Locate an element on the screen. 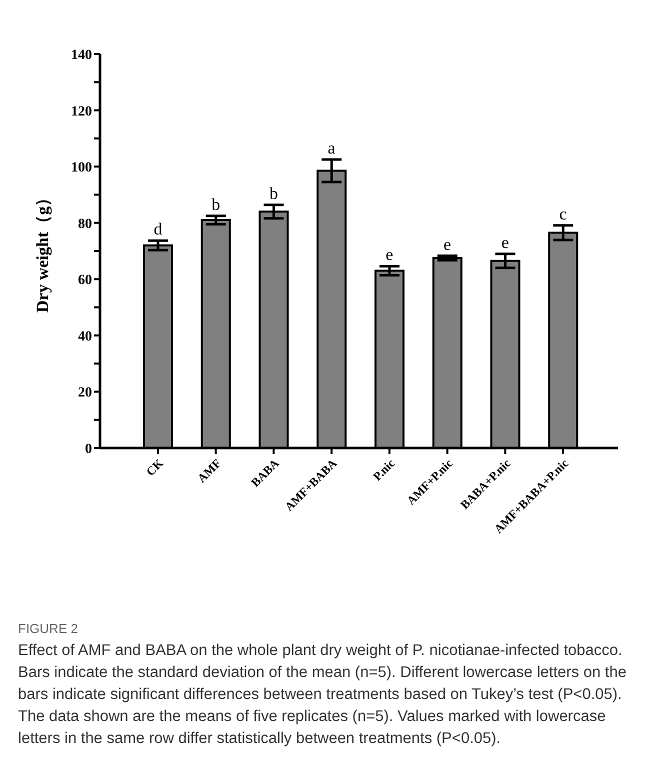  y-tick-label: 80 is located at coordinates (85, 224).